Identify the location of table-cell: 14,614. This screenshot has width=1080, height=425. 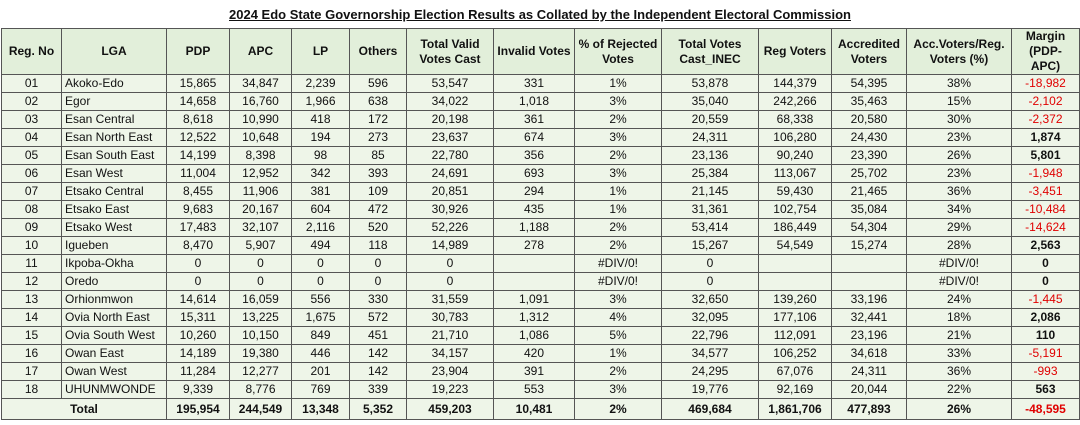
(198, 299).